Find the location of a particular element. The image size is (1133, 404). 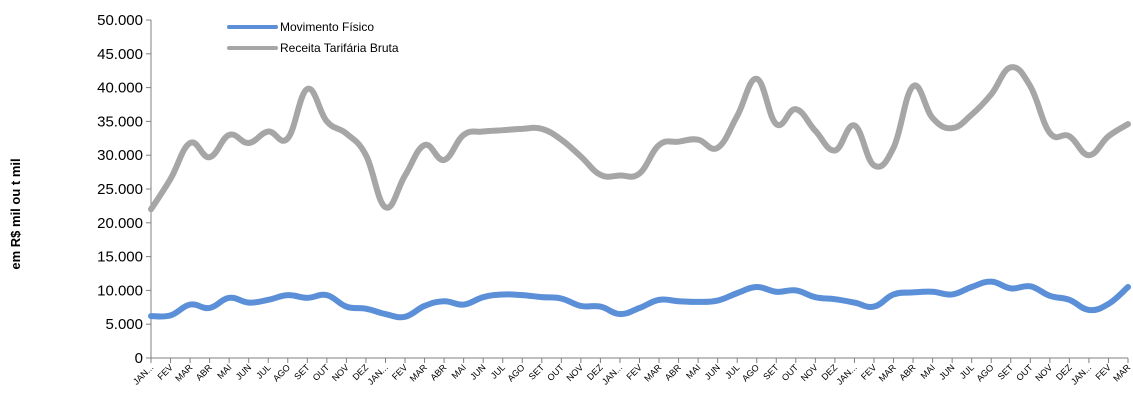

y-axis-title: em R$ mil ou t mil is located at coordinates (15, 213).